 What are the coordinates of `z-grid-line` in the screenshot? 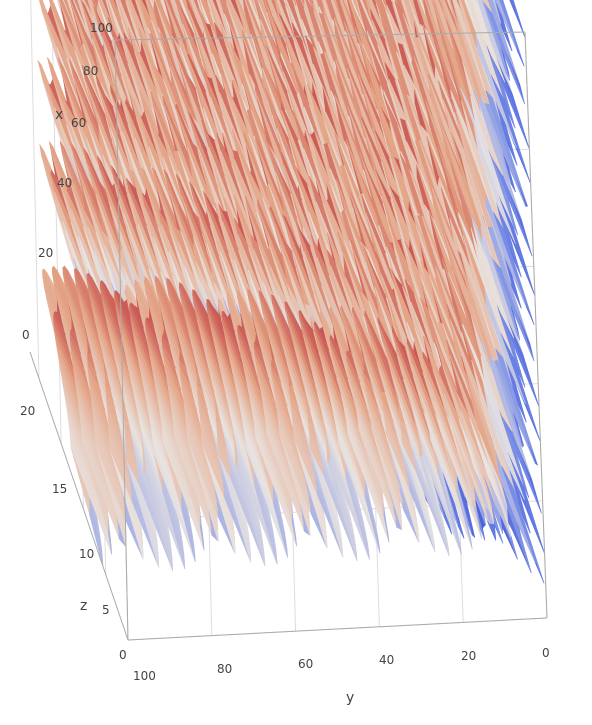 It's located at (35, 189).